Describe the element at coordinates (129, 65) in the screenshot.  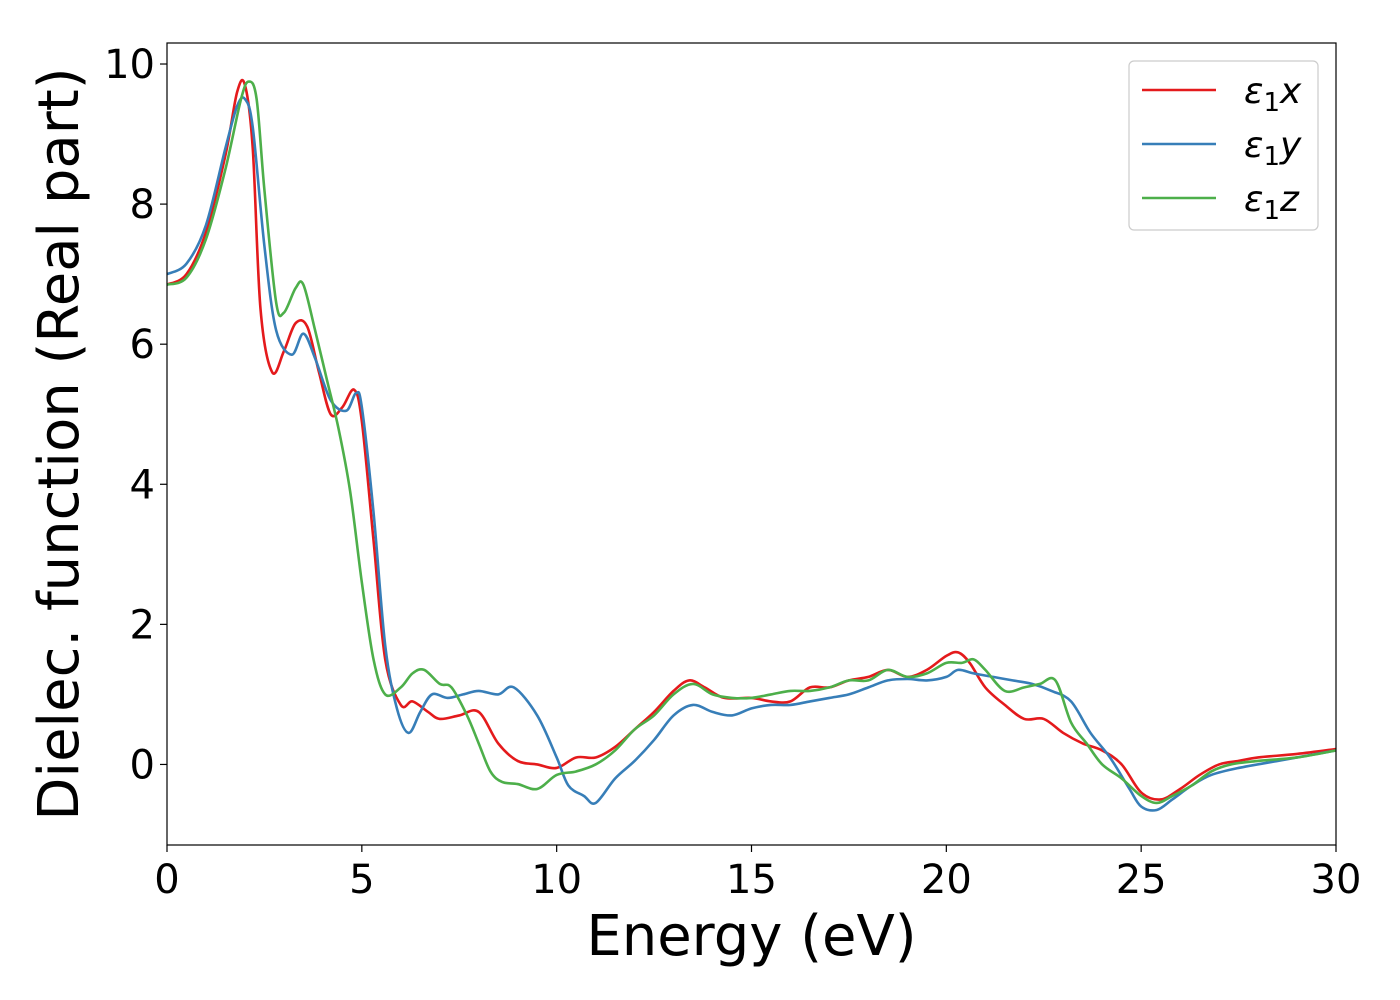
I see `y-tick-label: 10` at that location.